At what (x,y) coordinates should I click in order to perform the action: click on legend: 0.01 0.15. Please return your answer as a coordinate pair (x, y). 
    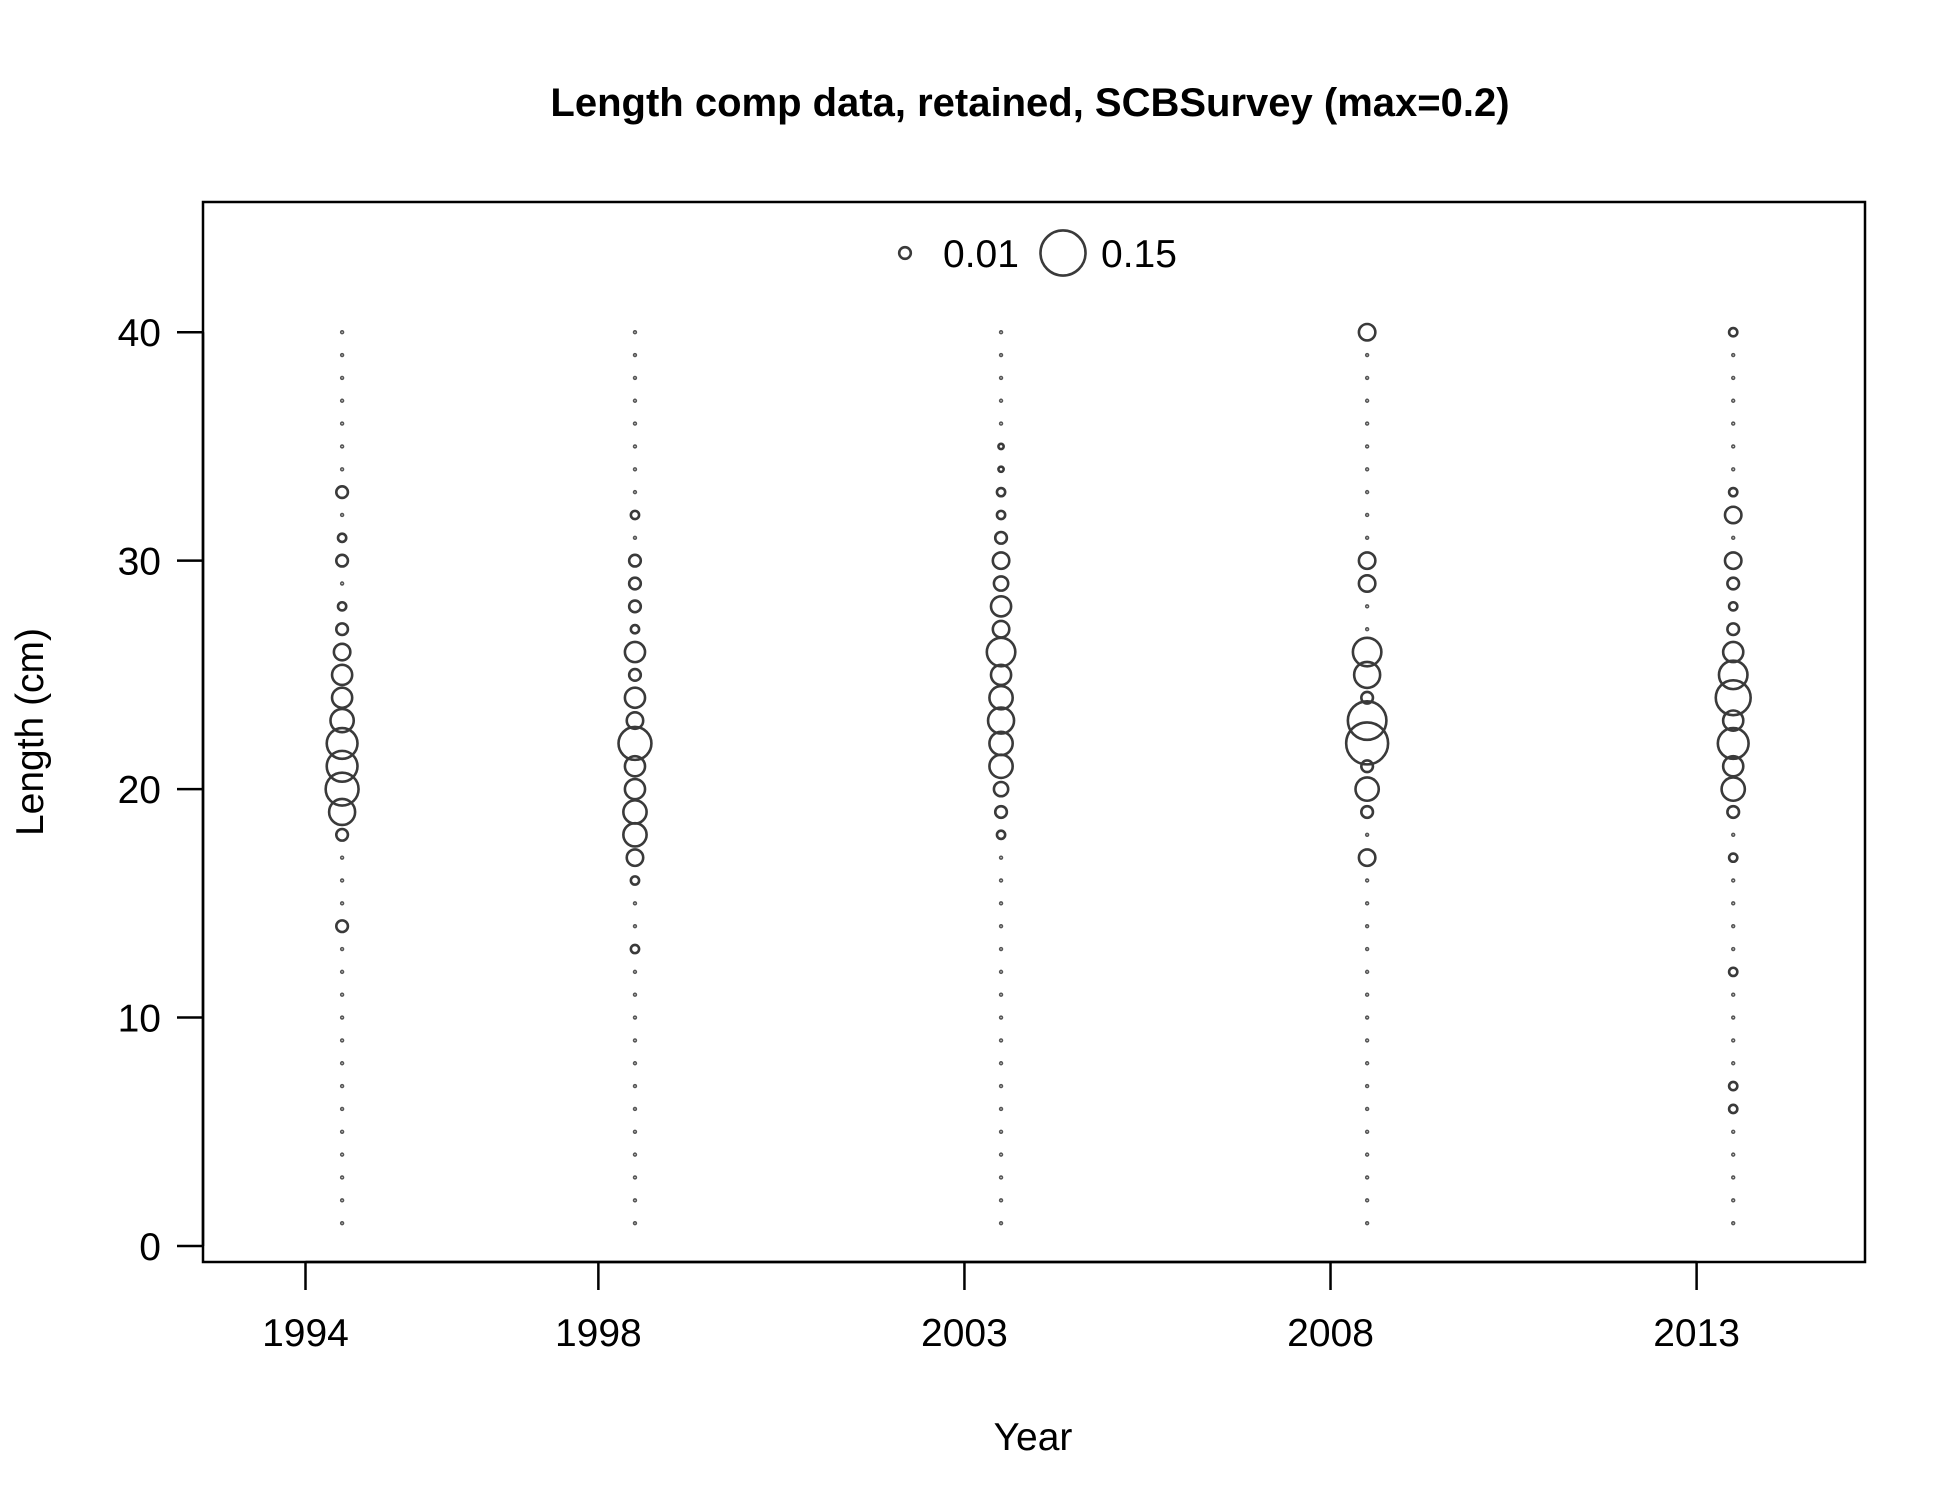
    Looking at the image, I should click on (1037, 253).